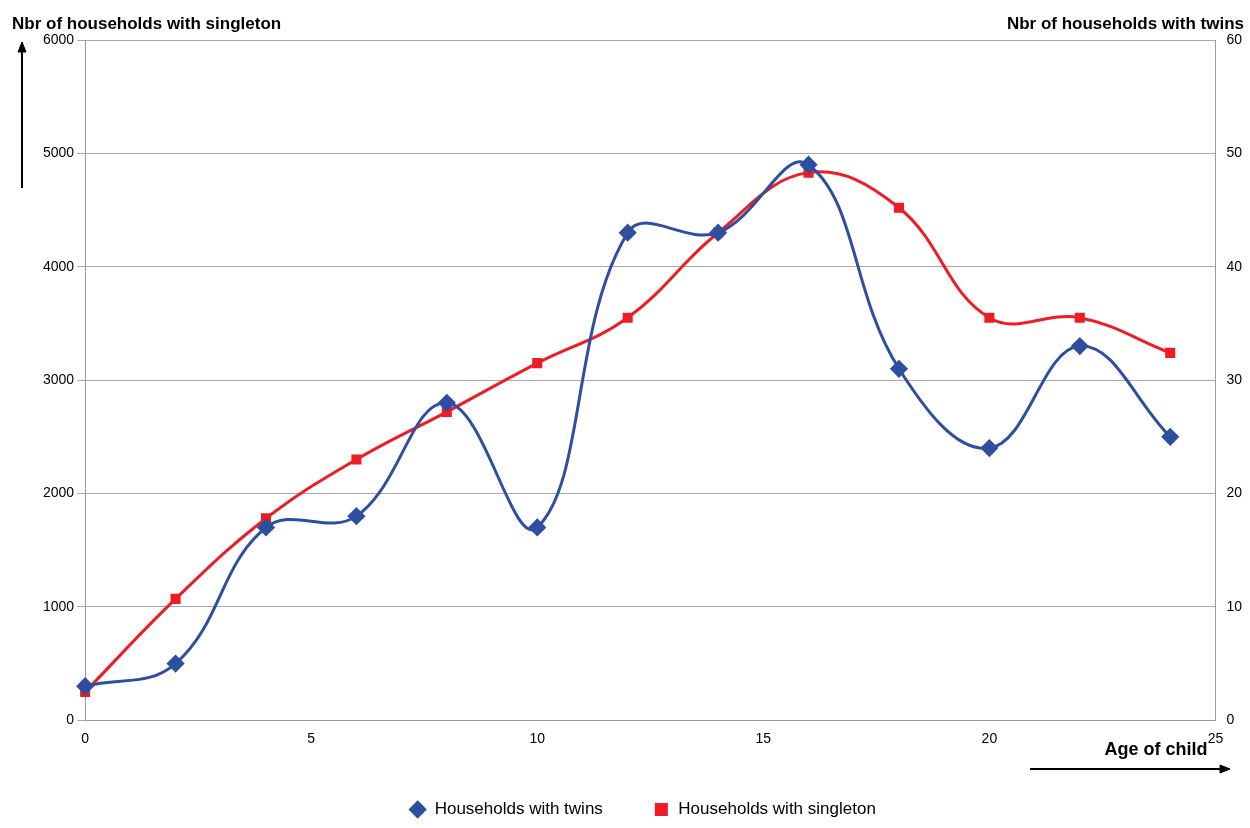 This screenshot has height=828, width=1250. I want to click on y2-tick-label: 60, so click(1234, 38).